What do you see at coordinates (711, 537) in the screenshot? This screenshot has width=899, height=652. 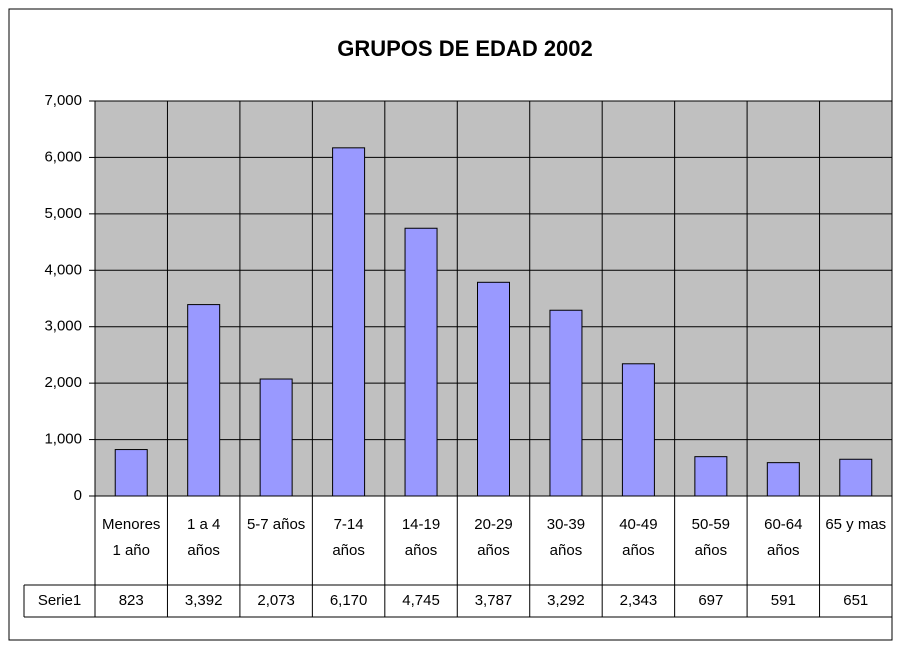 I see `x-tick-label: 50-59 años` at bounding box center [711, 537].